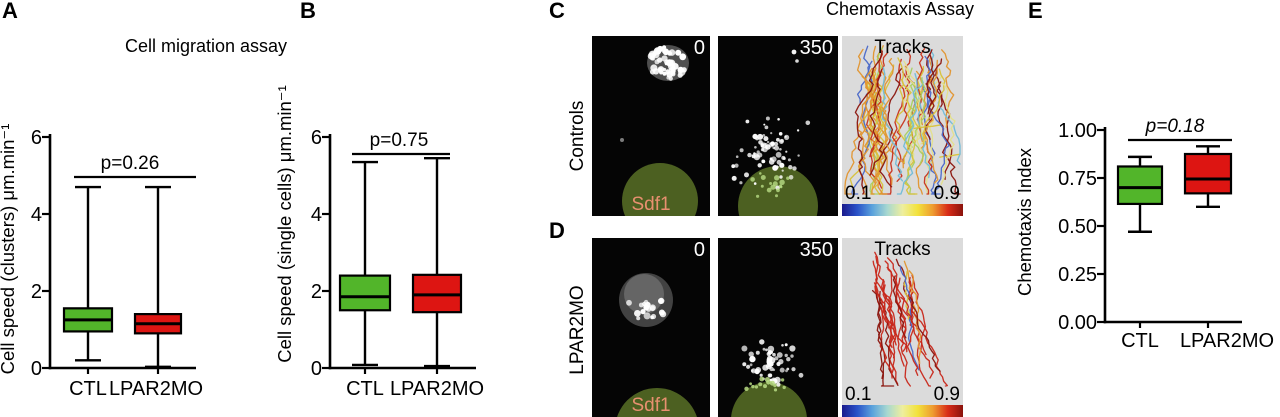  What do you see at coordinates (399, 140) in the screenshot?
I see `p-value-label: p=0.75` at bounding box center [399, 140].